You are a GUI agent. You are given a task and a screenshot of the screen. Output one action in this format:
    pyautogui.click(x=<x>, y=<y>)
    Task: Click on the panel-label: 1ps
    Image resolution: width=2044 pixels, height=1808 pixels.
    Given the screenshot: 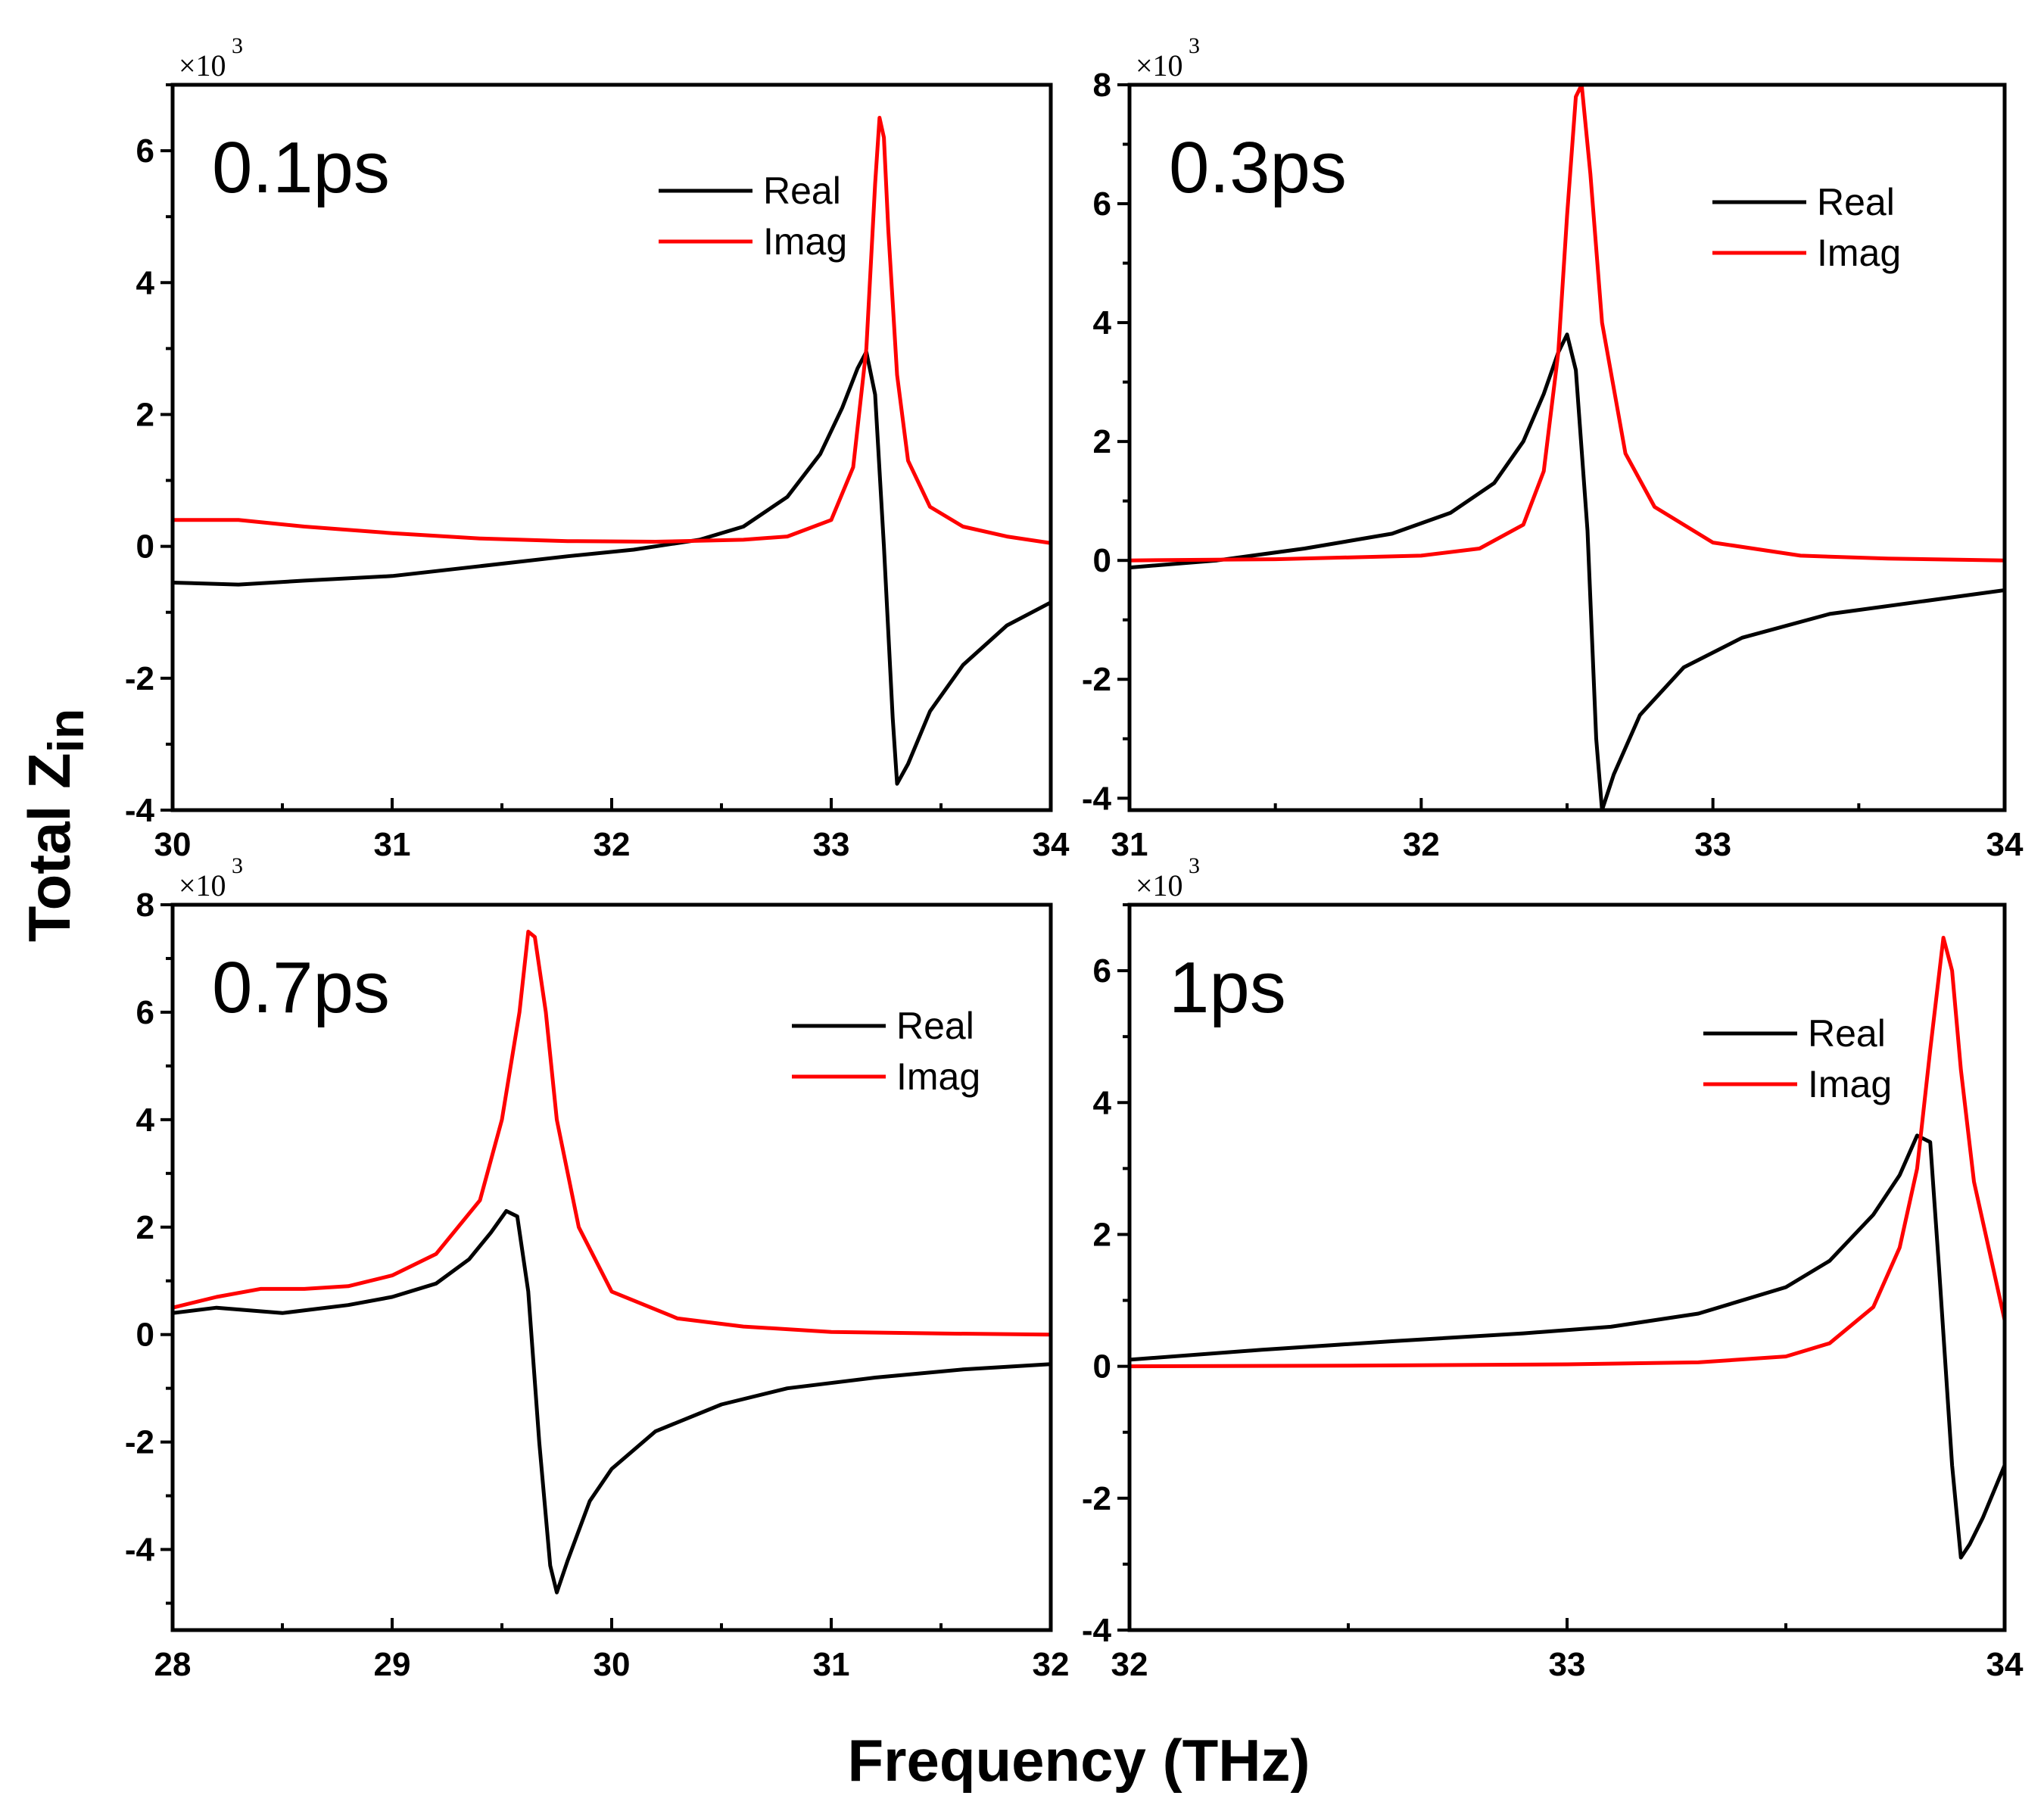 What is the action you would take?
    pyautogui.click(x=1227, y=988)
    